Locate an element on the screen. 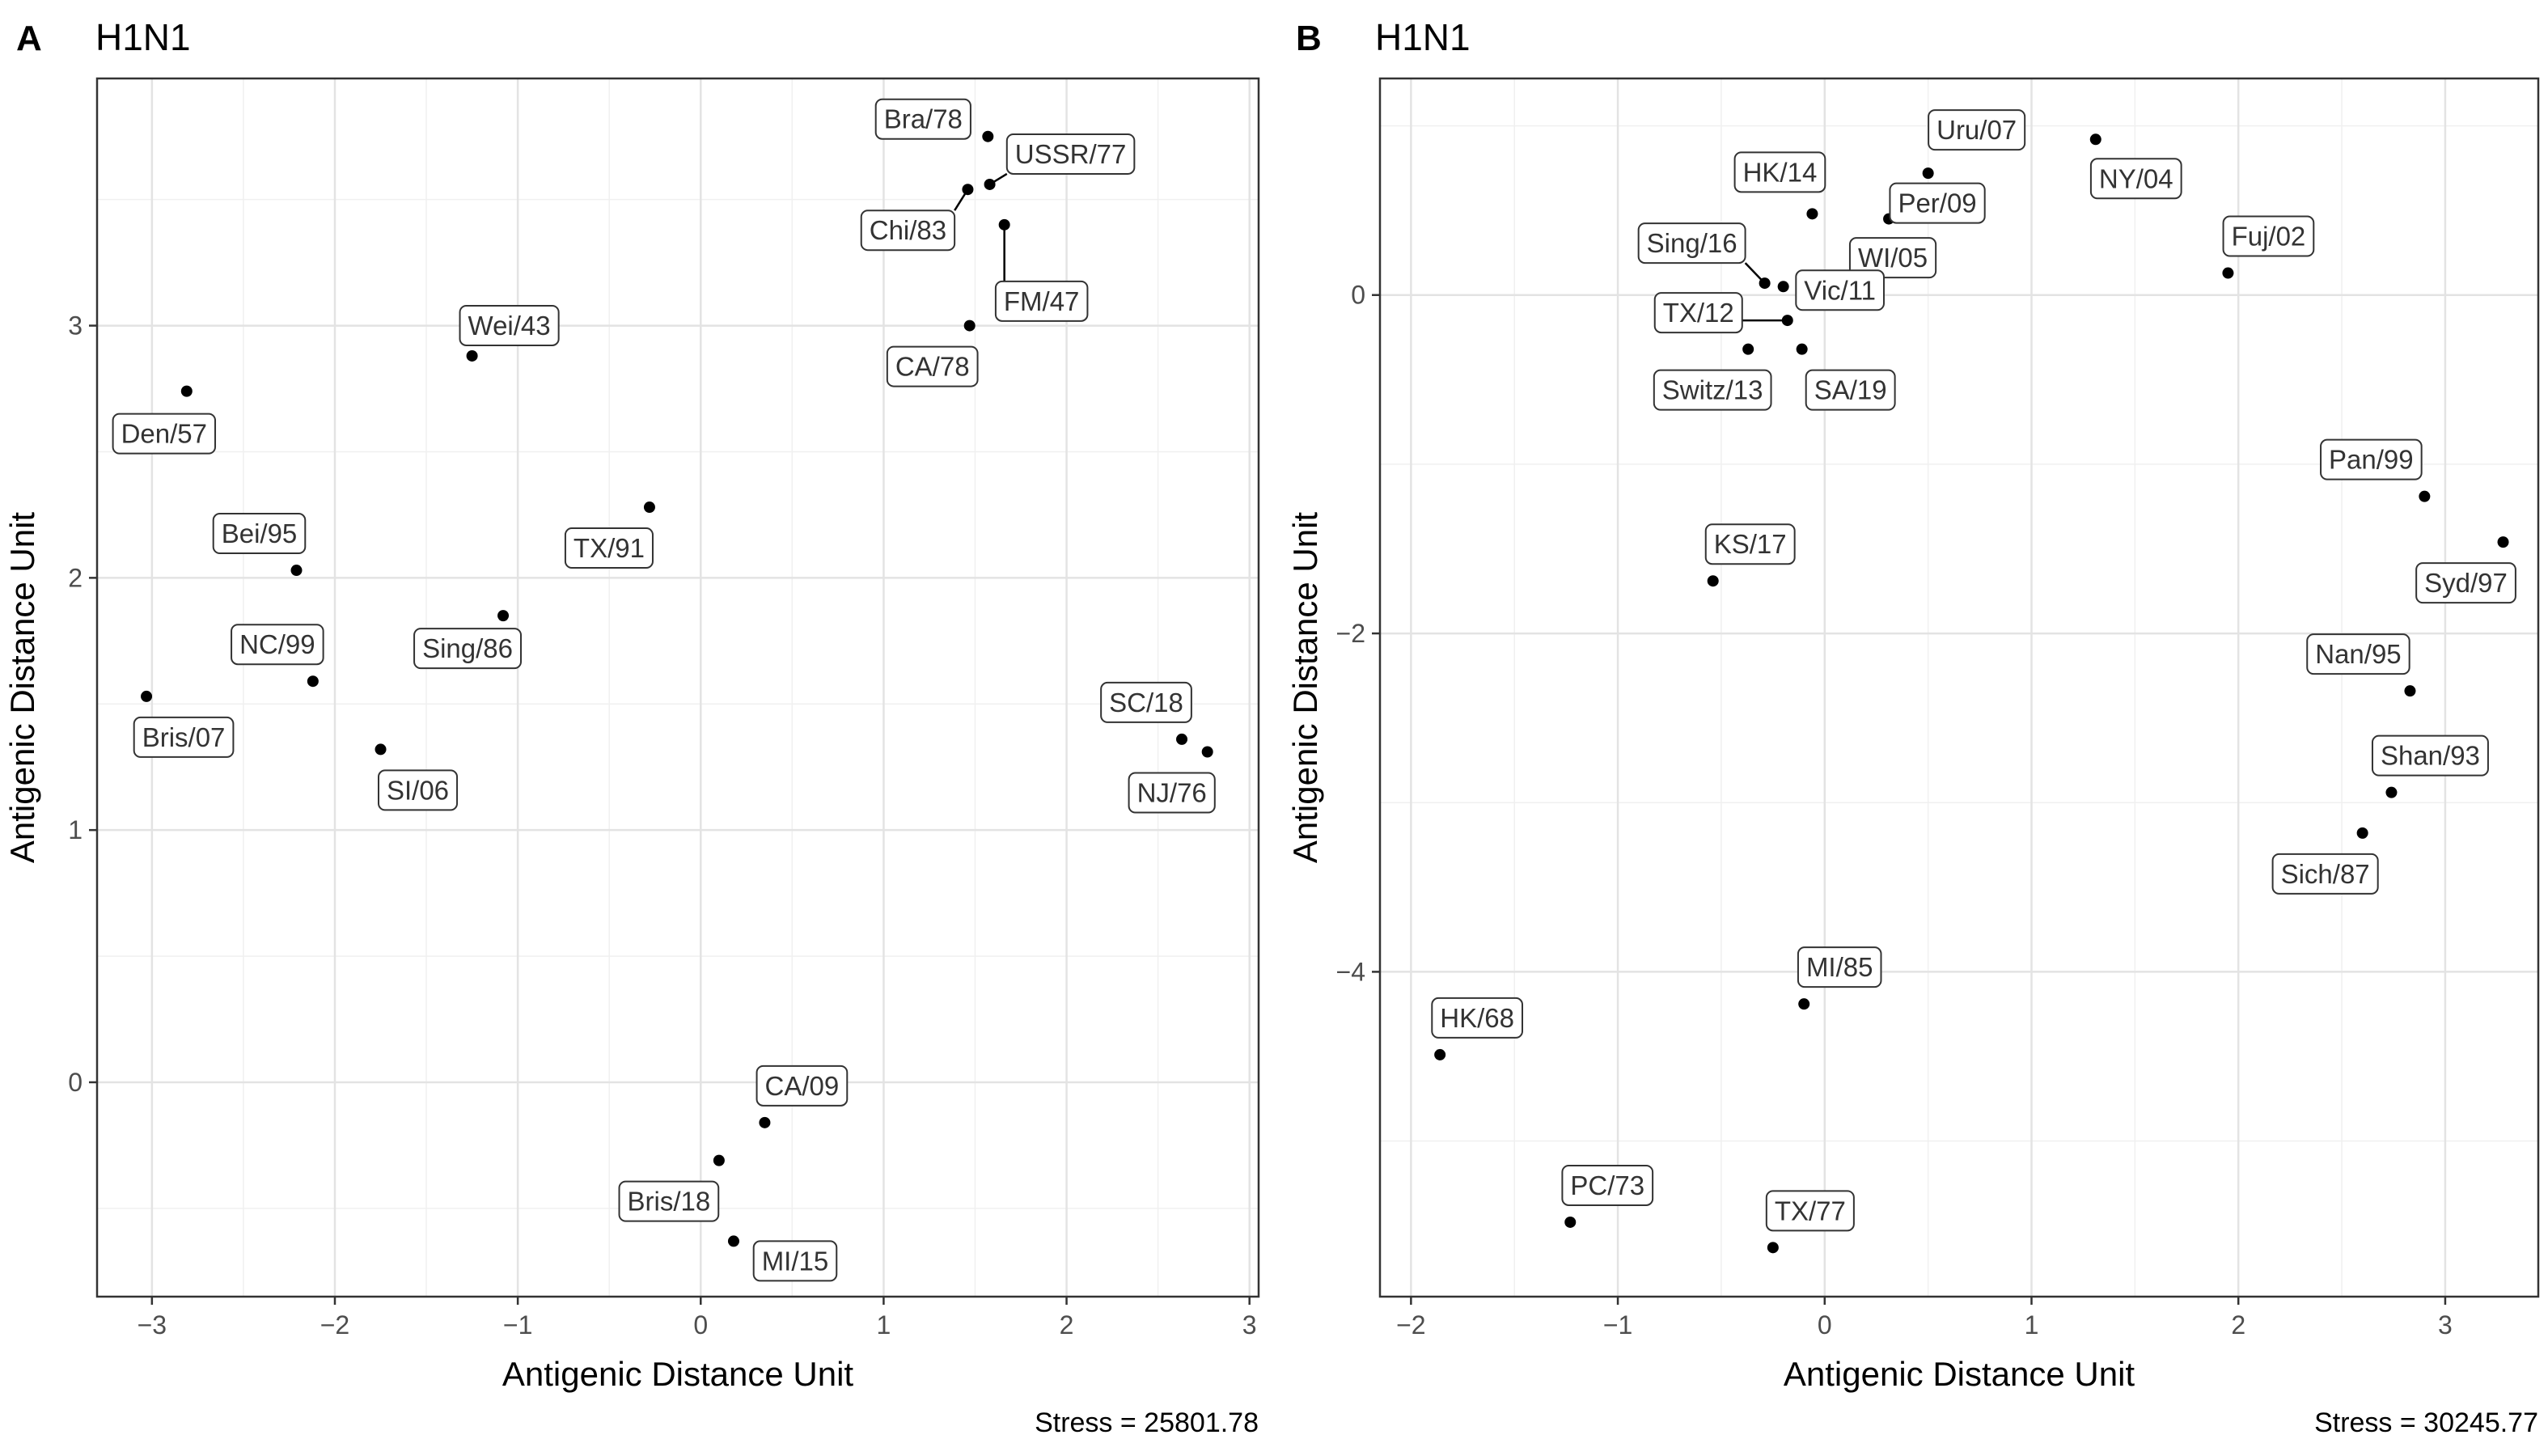 The image size is (2548, 1456). point-label-text: HK/14 is located at coordinates (1781, 172).